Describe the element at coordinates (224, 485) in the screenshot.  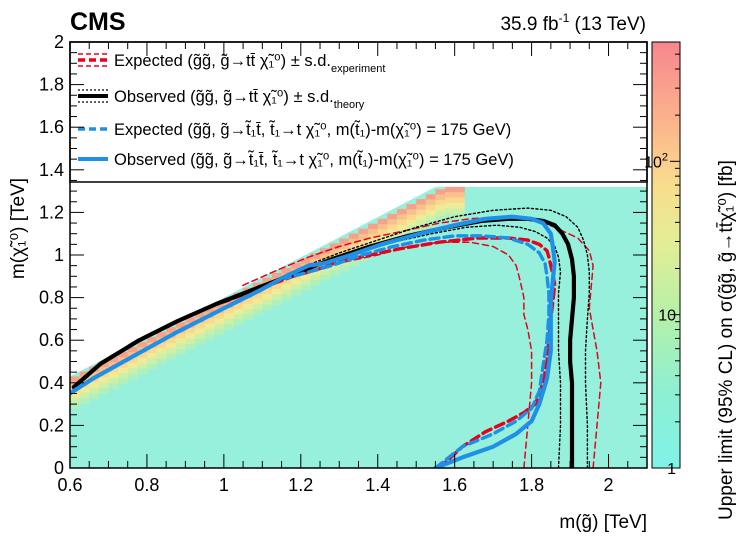
I see `x-tick-label: 1` at that location.